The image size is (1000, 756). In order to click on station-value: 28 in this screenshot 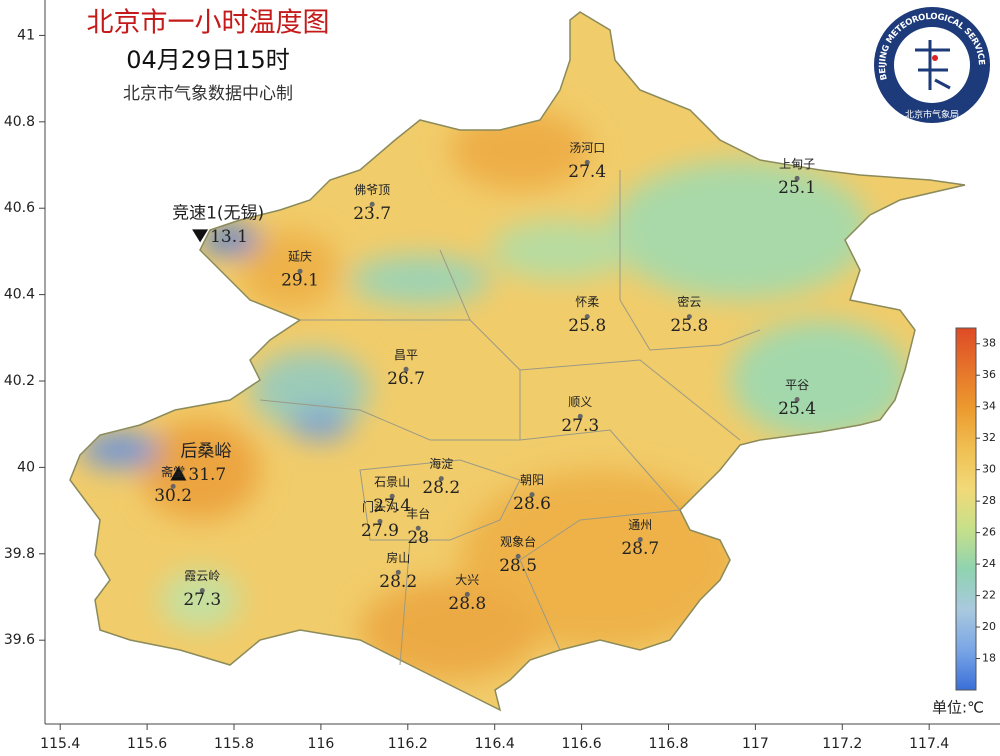, I will do `click(418, 538)`.